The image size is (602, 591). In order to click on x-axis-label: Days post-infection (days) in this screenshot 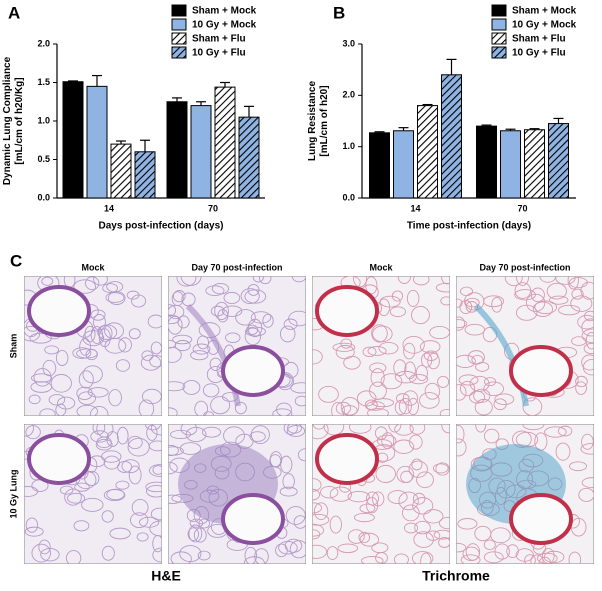, I will do `click(160, 226)`.